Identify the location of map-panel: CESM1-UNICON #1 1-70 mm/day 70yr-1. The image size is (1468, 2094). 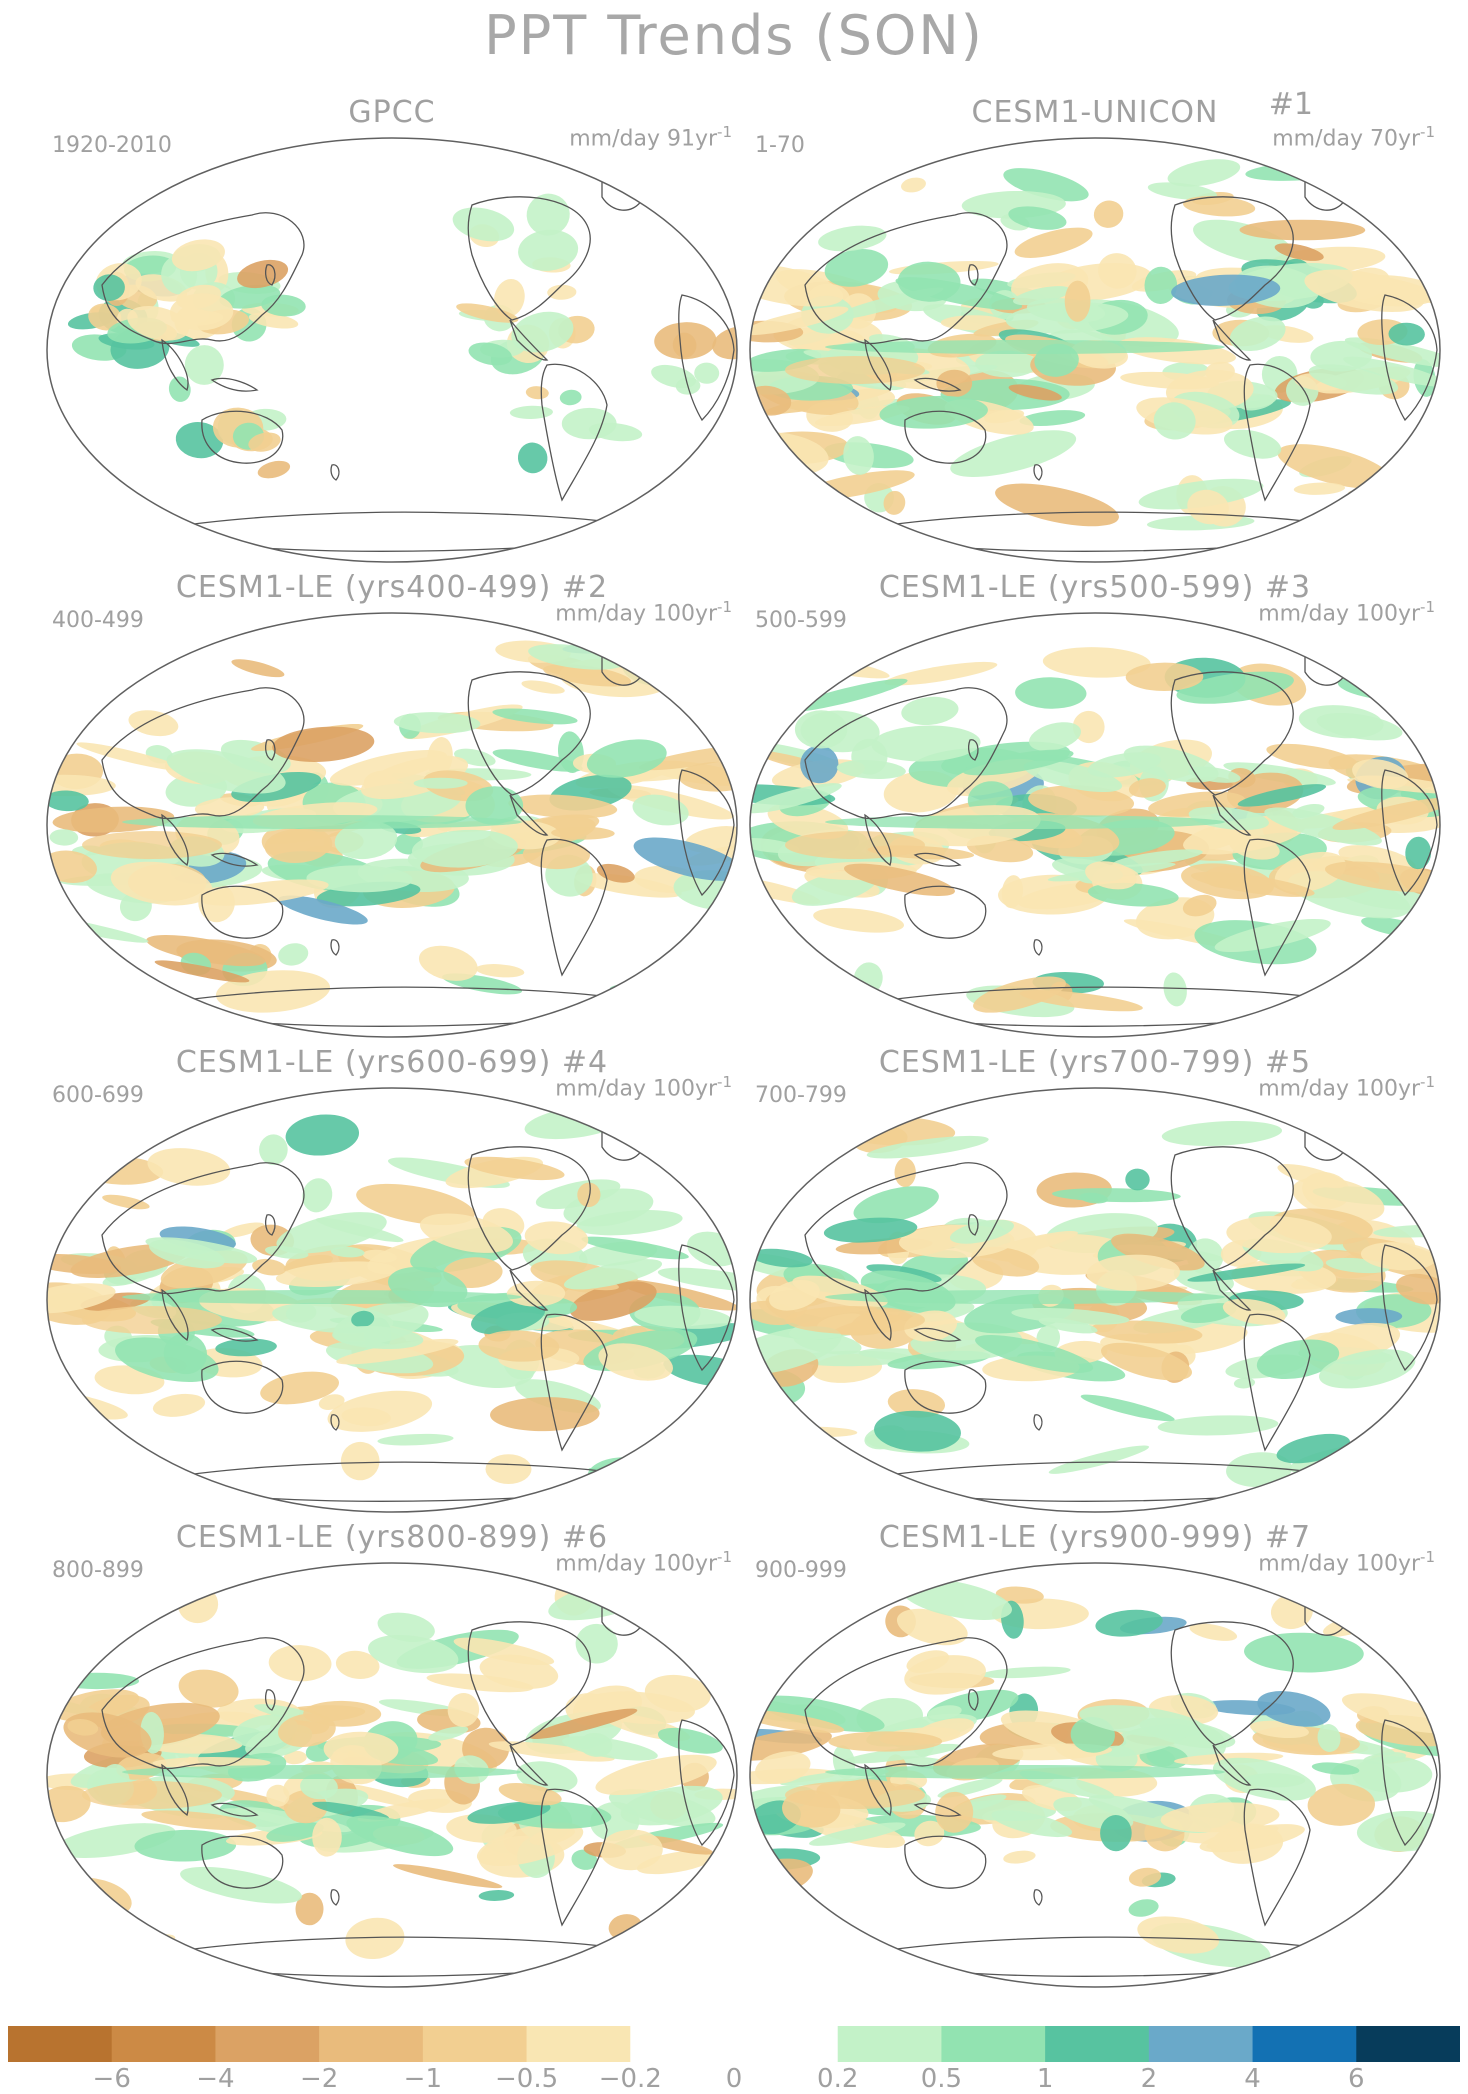
(1095, 326).